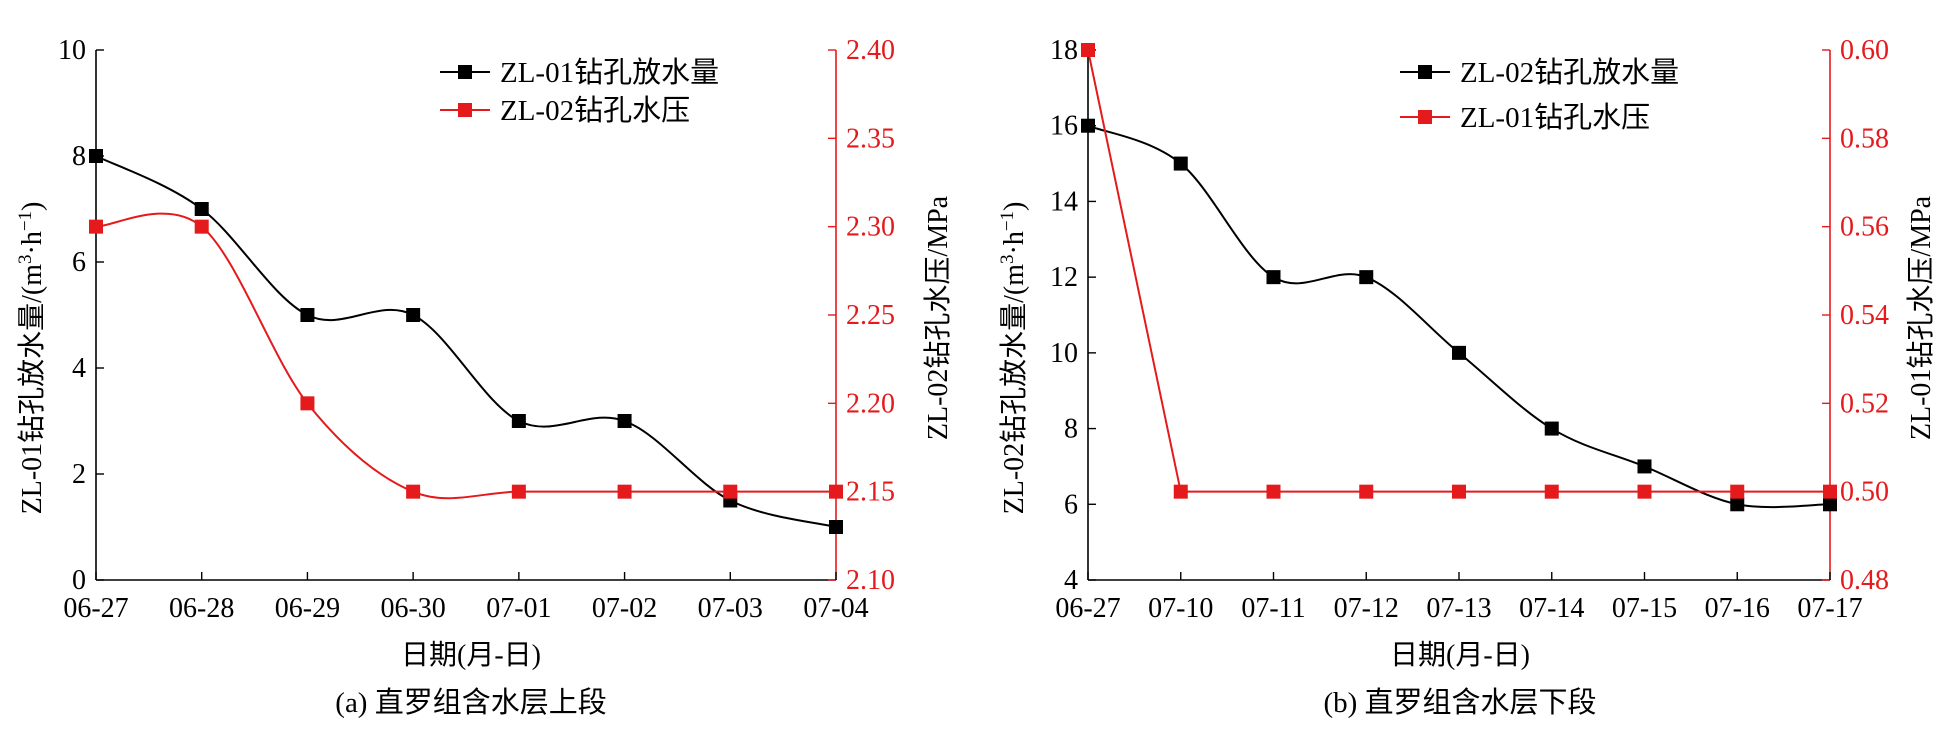  Describe the element at coordinates (1569, 72) in the screenshot. I see `legend-label-series1-b: ZL-02钻孔放水量` at that location.